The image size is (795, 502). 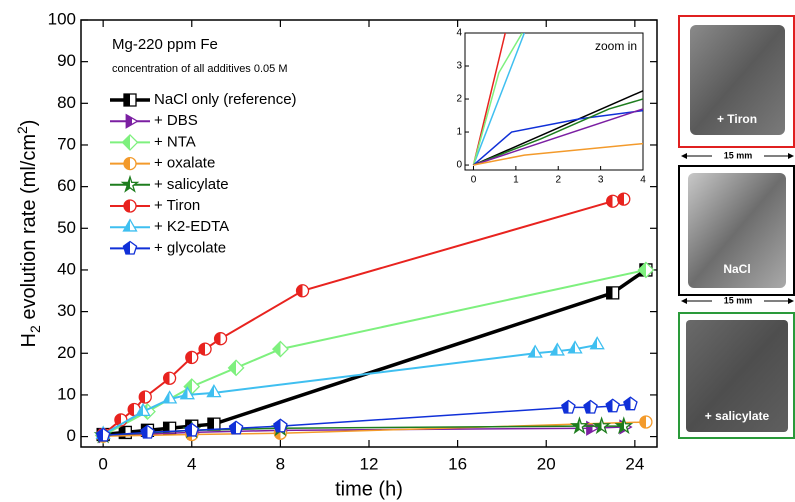 What do you see at coordinates (62, 18) in the screenshot?
I see `y-tick-label: 100` at bounding box center [62, 18].